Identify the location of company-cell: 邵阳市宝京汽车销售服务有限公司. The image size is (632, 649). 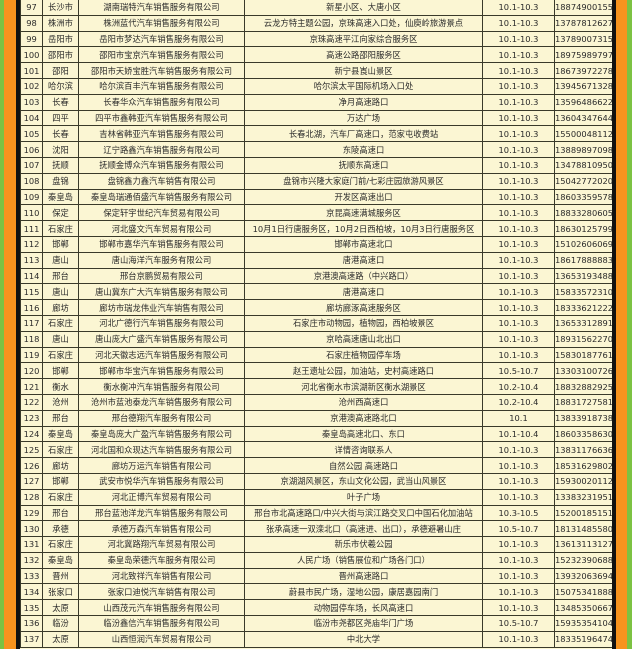
(161, 55).